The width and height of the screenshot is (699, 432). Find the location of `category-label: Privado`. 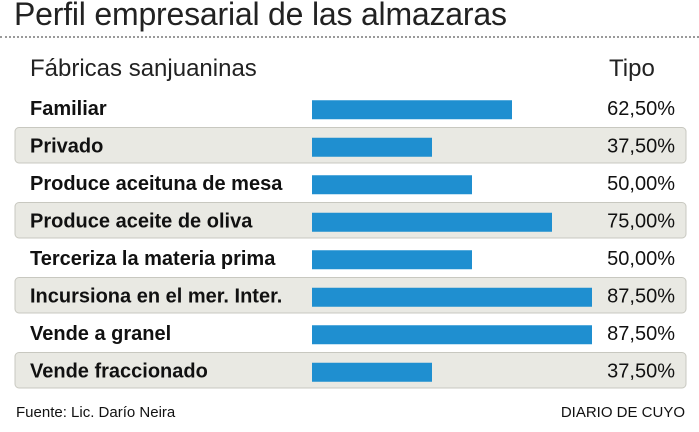

category-label: Privado is located at coordinates (66, 146).